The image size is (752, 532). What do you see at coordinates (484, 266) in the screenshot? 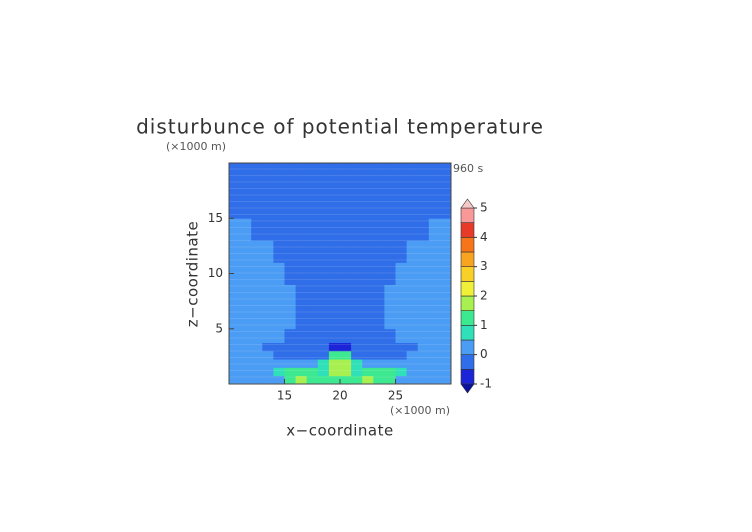
I see `colorbar-tick-label: 3` at bounding box center [484, 266].